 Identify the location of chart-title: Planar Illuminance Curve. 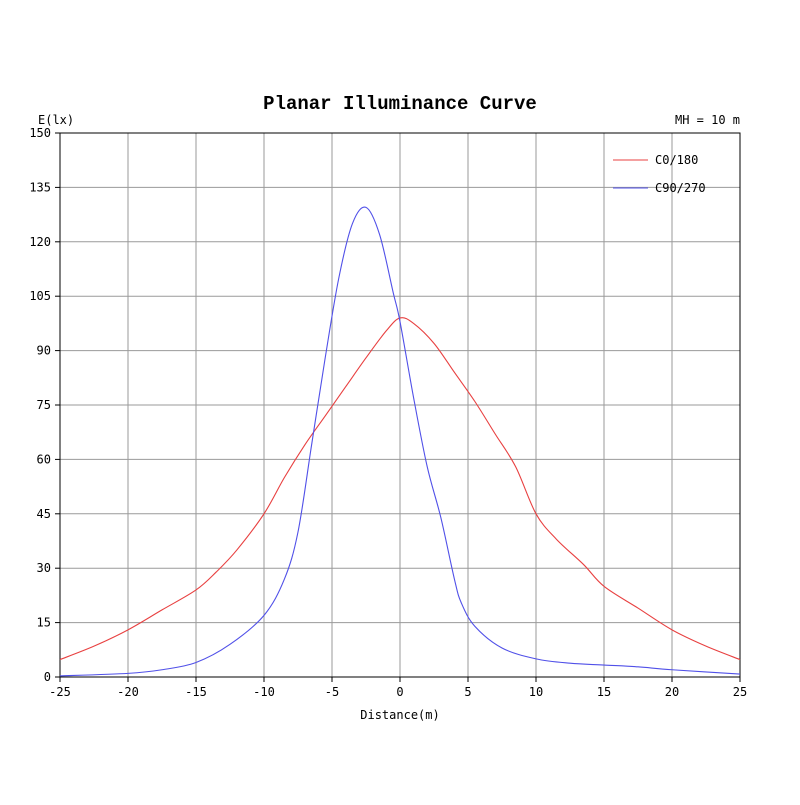
(400, 104).